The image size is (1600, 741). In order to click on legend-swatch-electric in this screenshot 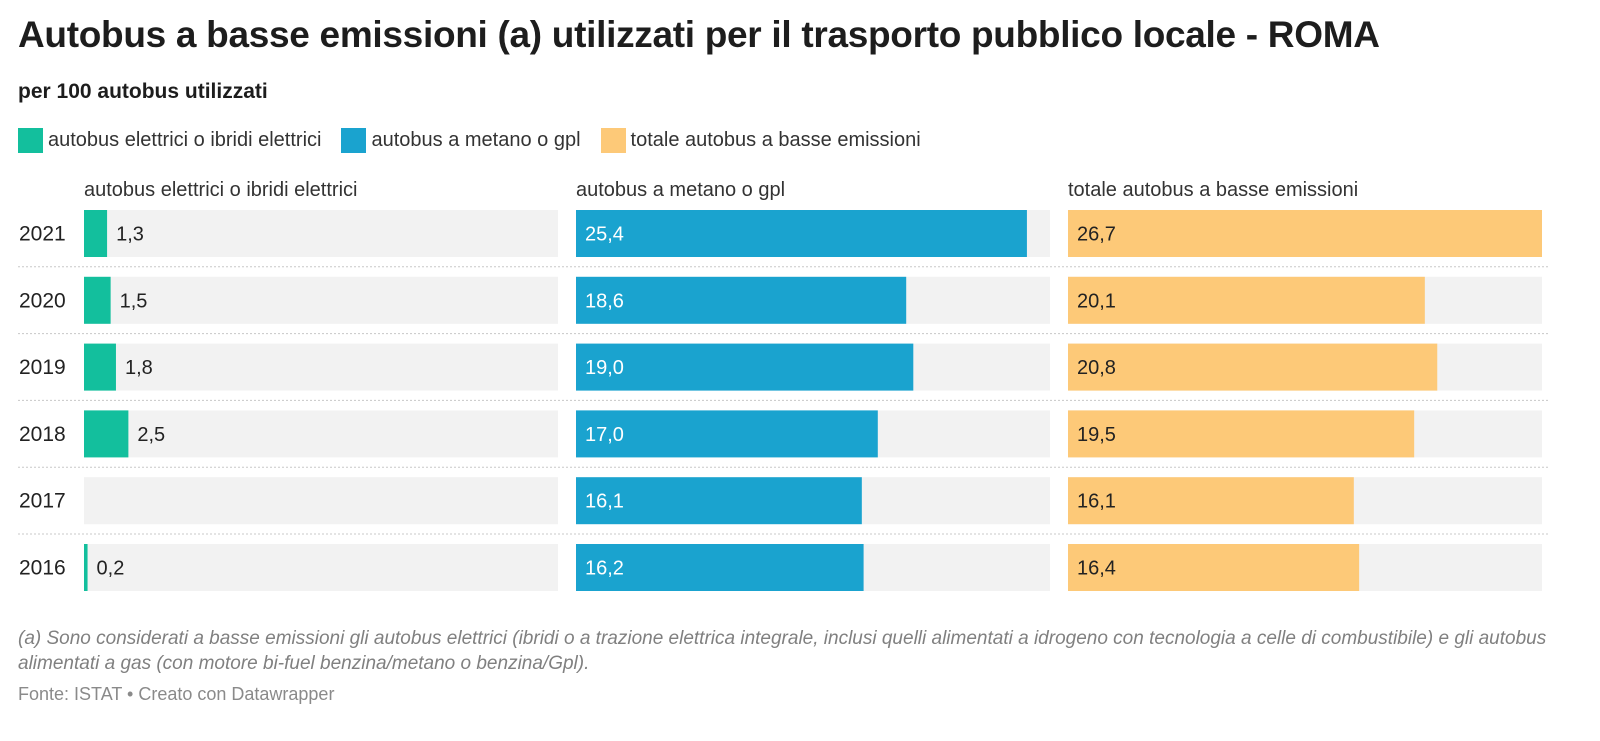, I will do `click(30, 140)`.